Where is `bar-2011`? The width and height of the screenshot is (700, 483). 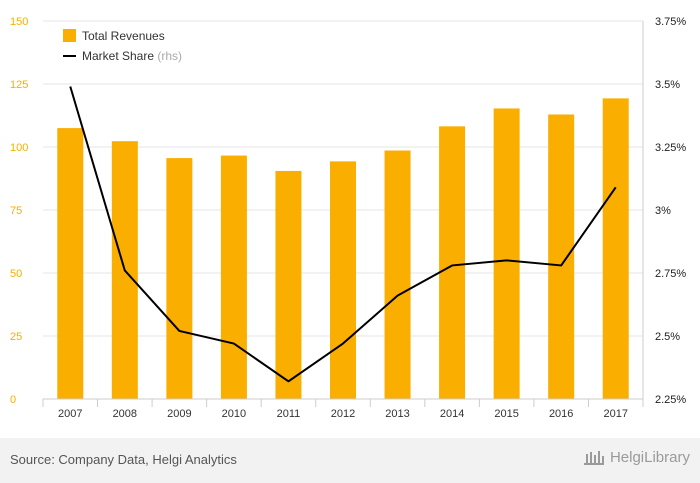
bar-2011 is located at coordinates (288, 284).